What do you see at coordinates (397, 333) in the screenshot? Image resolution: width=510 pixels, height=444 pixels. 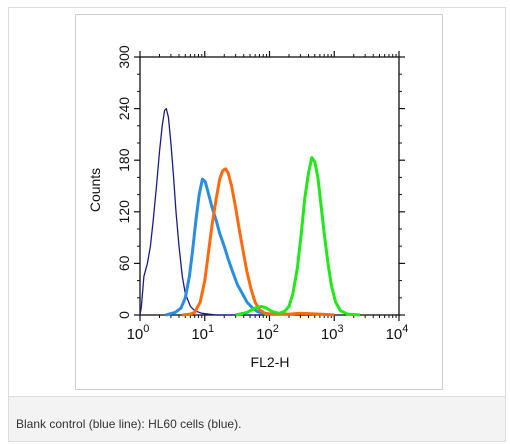 I see `x-tick-label: 10⁴` at bounding box center [397, 333].